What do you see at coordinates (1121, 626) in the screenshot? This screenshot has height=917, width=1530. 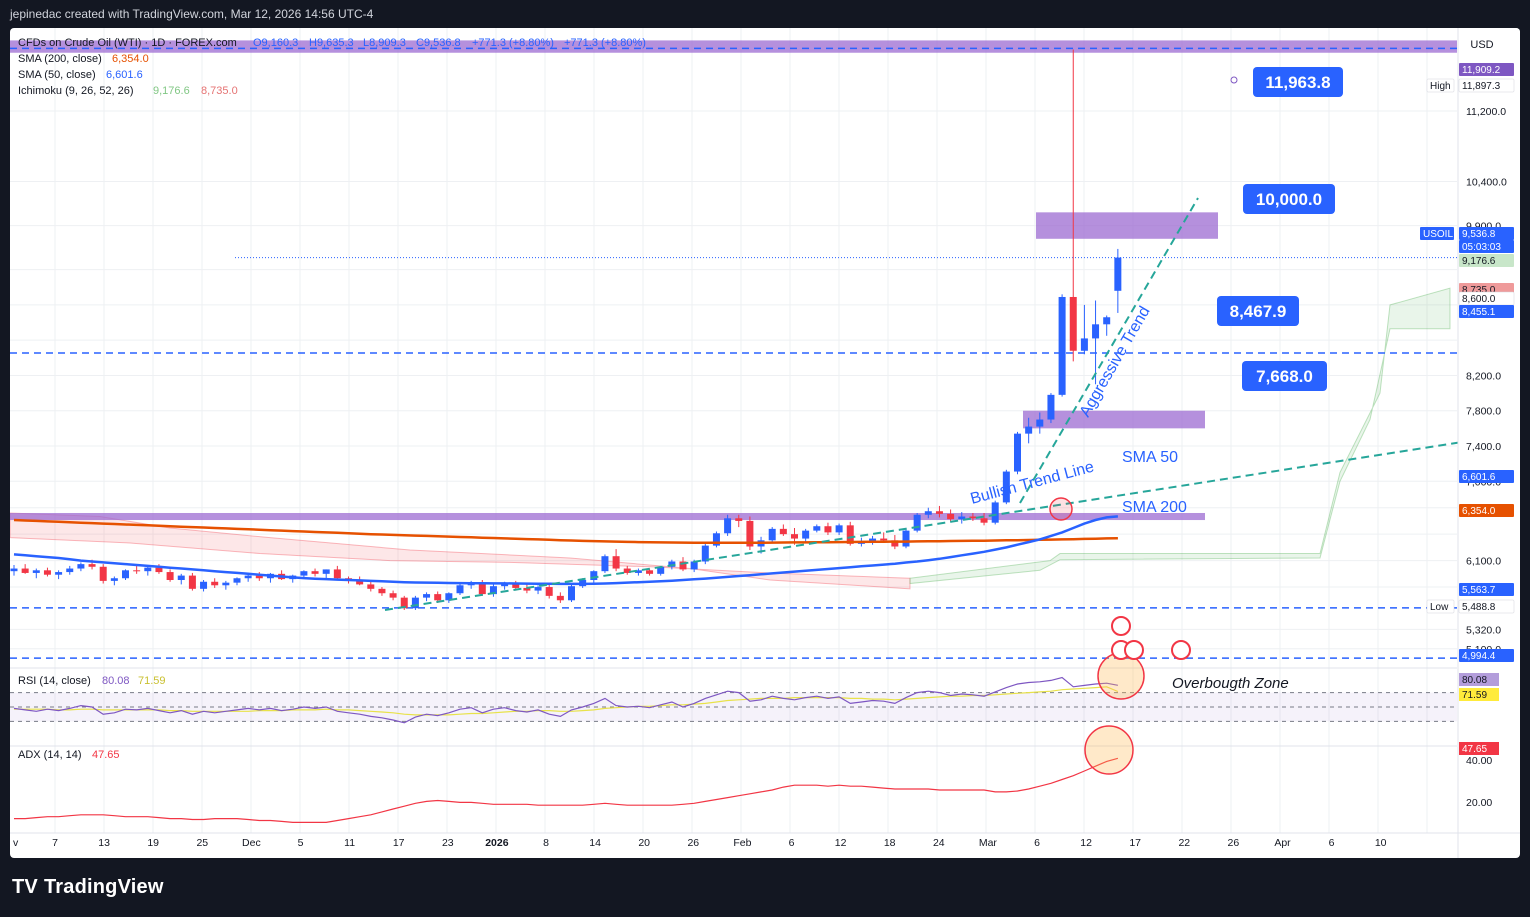 I see `event-flag-icon` at bounding box center [1121, 626].